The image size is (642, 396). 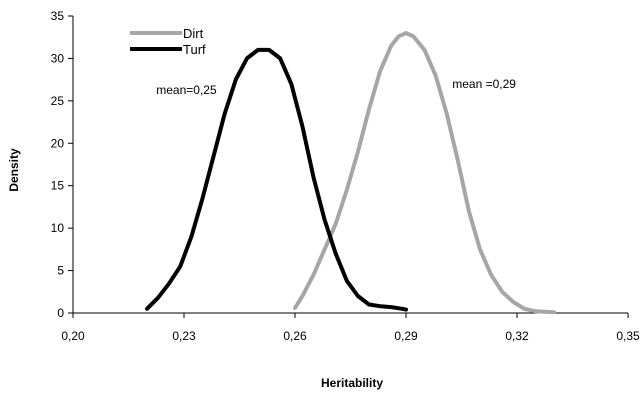 What do you see at coordinates (60, 271) in the screenshot?
I see `y-tick-label: 5` at bounding box center [60, 271].